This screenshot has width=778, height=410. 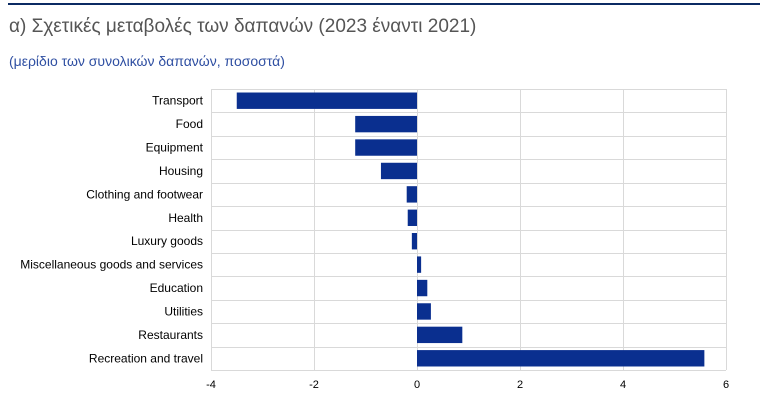 I want to click on x-tick-label: -2, so click(x=314, y=385).